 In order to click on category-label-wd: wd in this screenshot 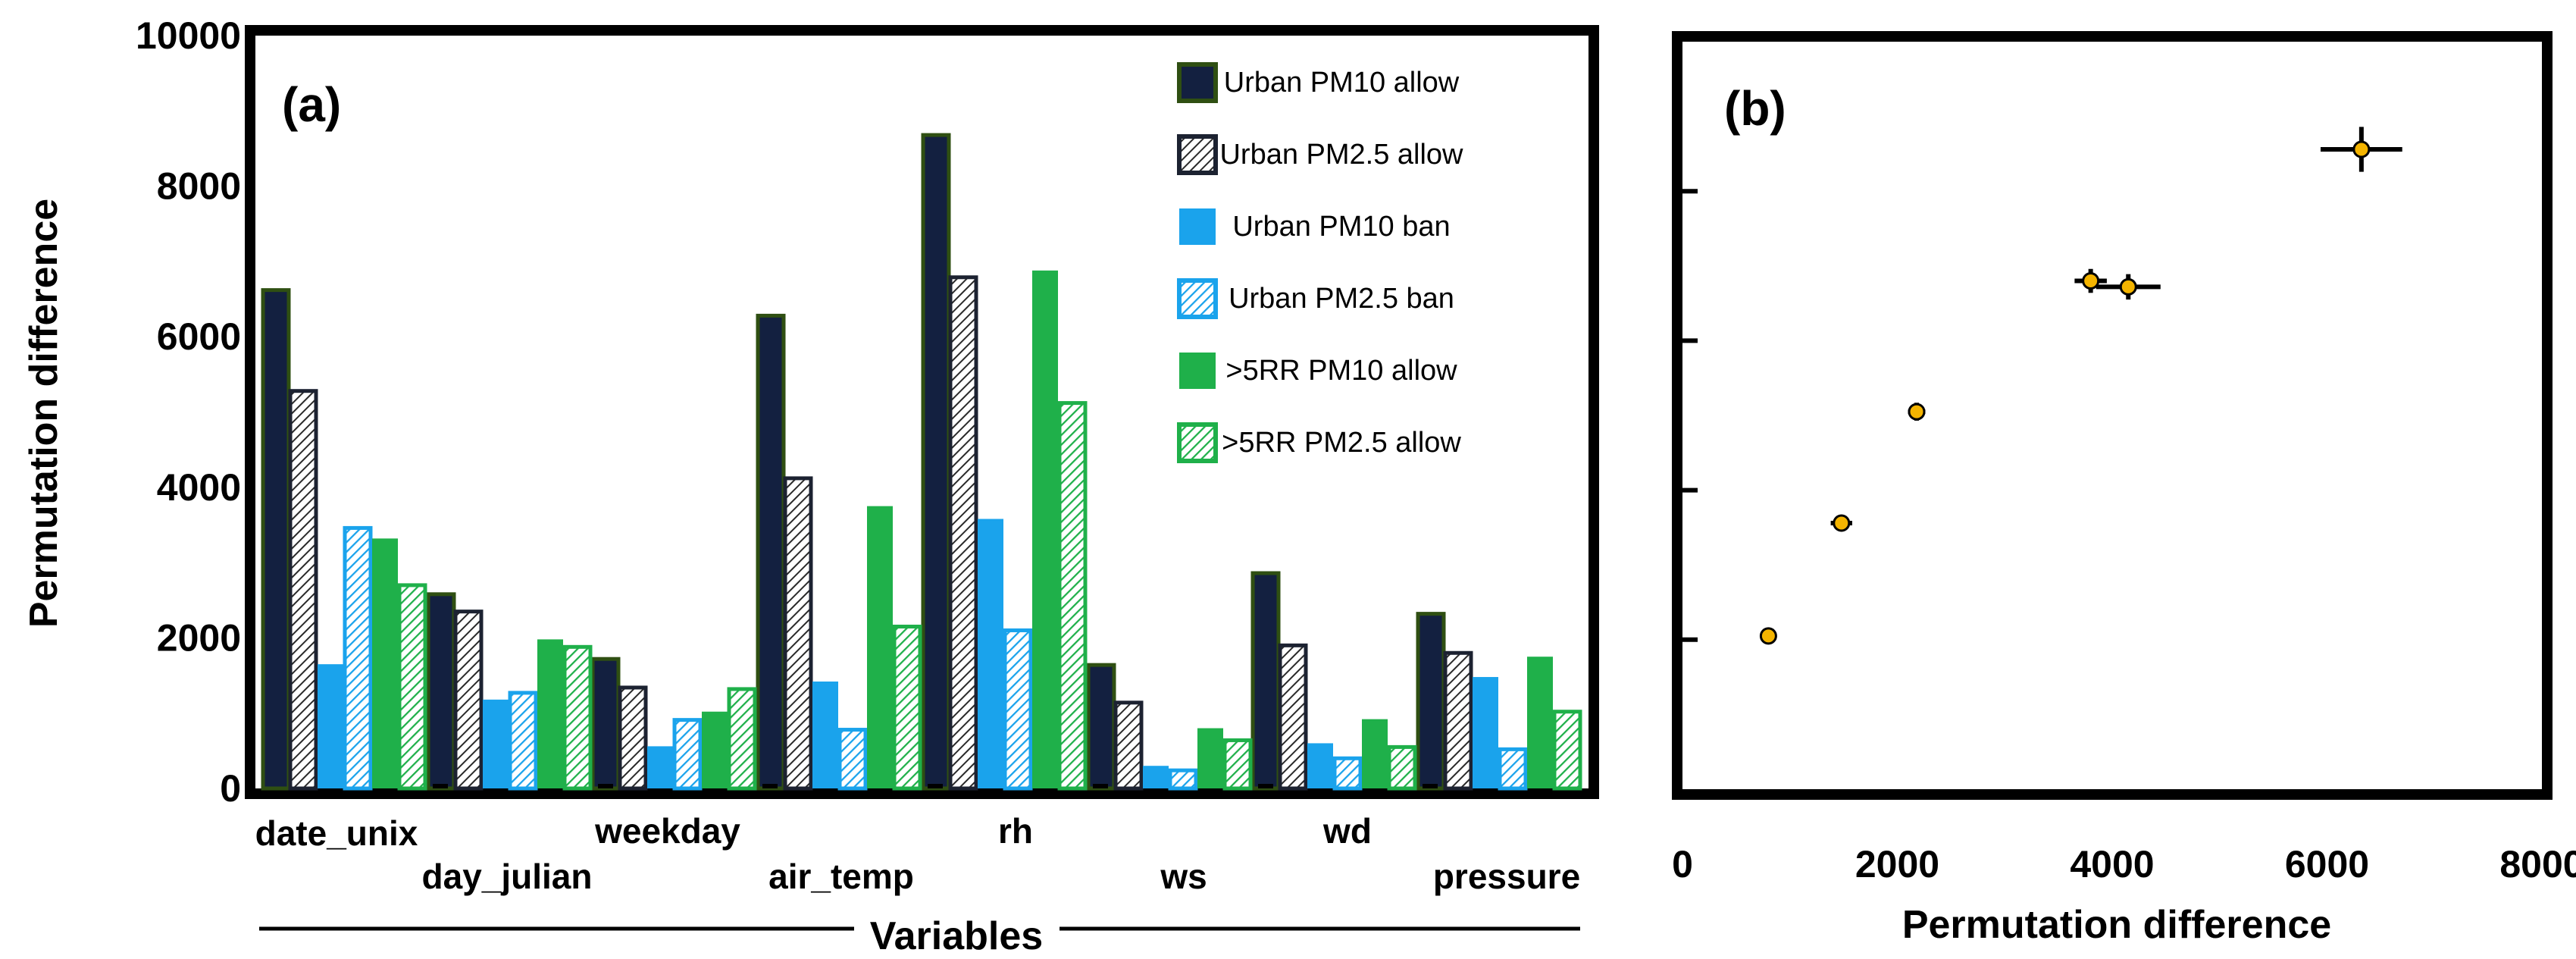, I will do `click(1347, 831)`.